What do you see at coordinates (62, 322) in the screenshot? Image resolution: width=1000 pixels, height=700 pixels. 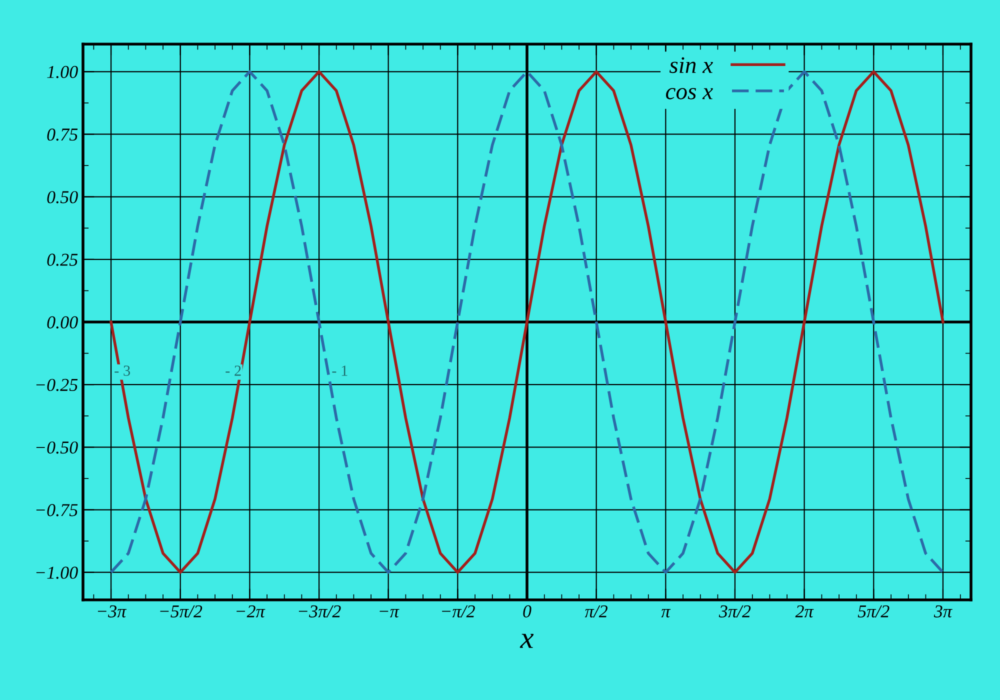 I see `y-tick-label: 0.00` at bounding box center [62, 322].